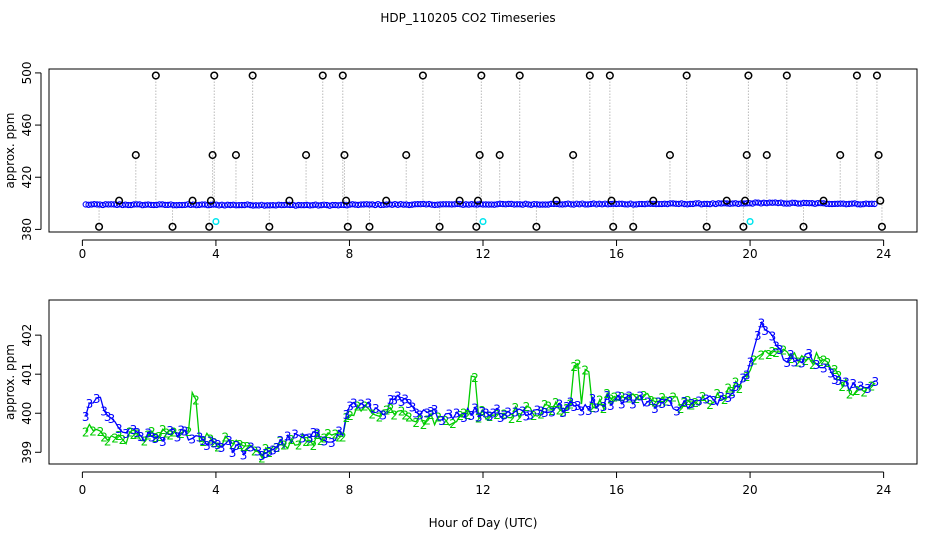  What do you see at coordinates (483, 523) in the screenshot?
I see `x-axis-label: Hour of Day (UTC)` at bounding box center [483, 523].